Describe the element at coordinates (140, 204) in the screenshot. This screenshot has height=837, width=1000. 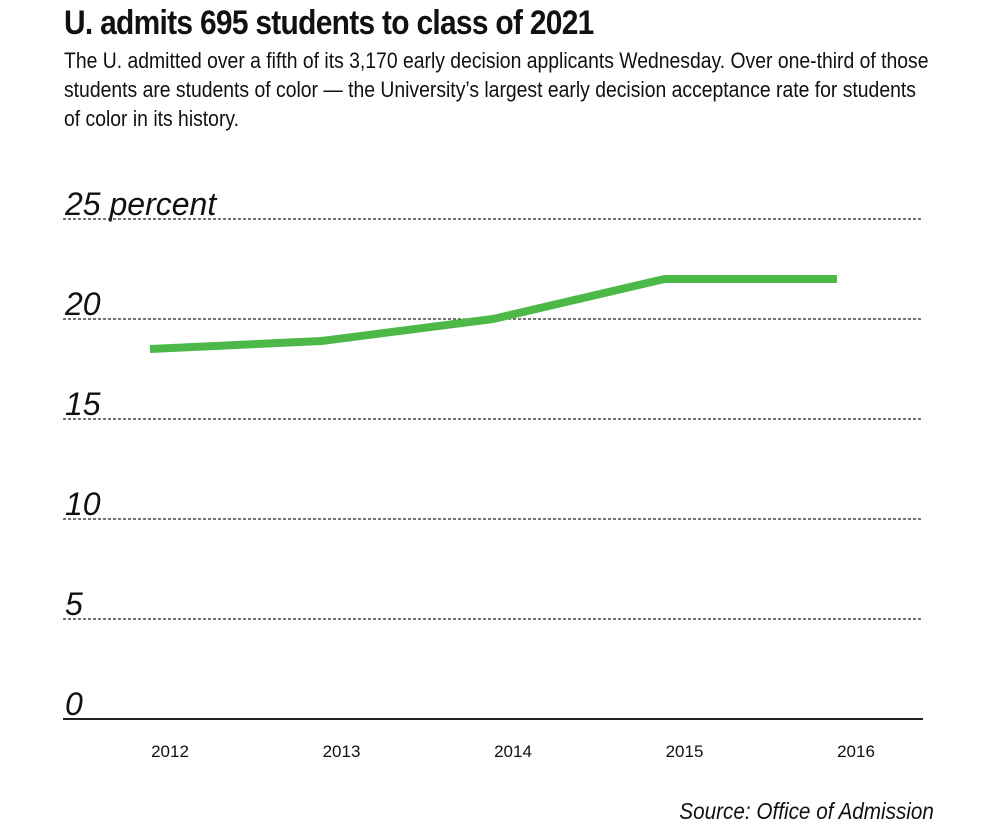
I see `y-tick-label: 25 percent` at that location.